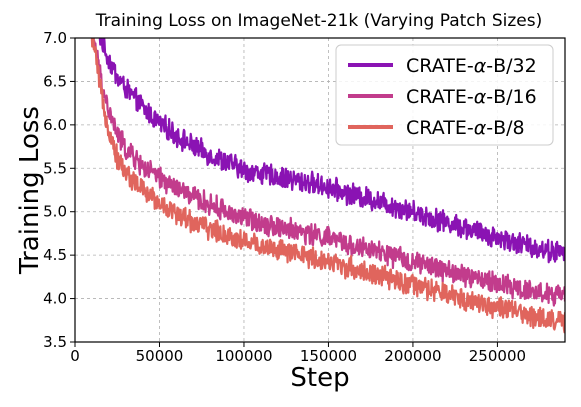 This screenshot has width=581, height=407. Describe the element at coordinates (55, 81) in the screenshot. I see `y-tick-label: 6.5` at that location.